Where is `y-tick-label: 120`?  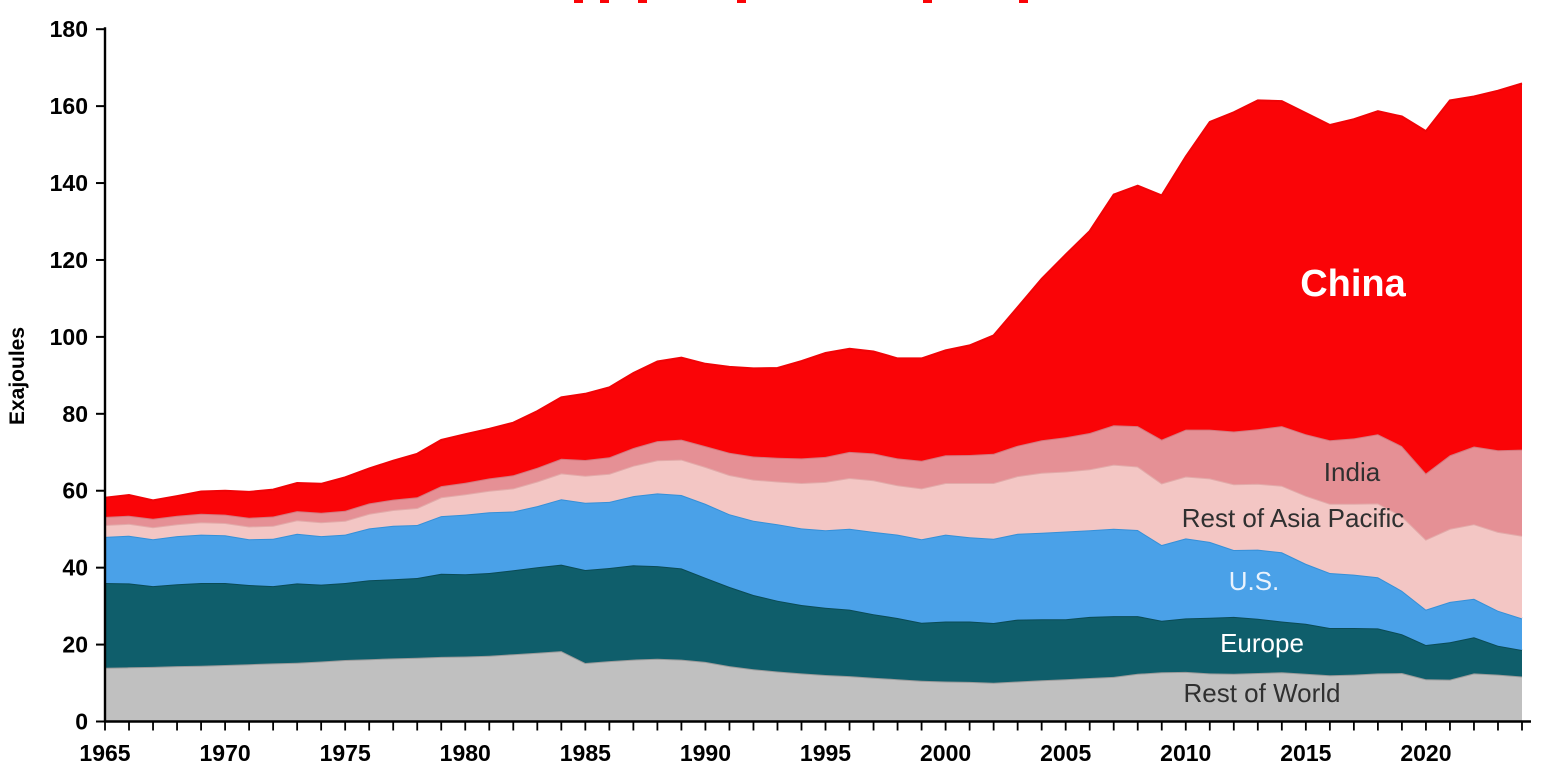
y-tick-label: 120 is located at coordinates (69, 260).